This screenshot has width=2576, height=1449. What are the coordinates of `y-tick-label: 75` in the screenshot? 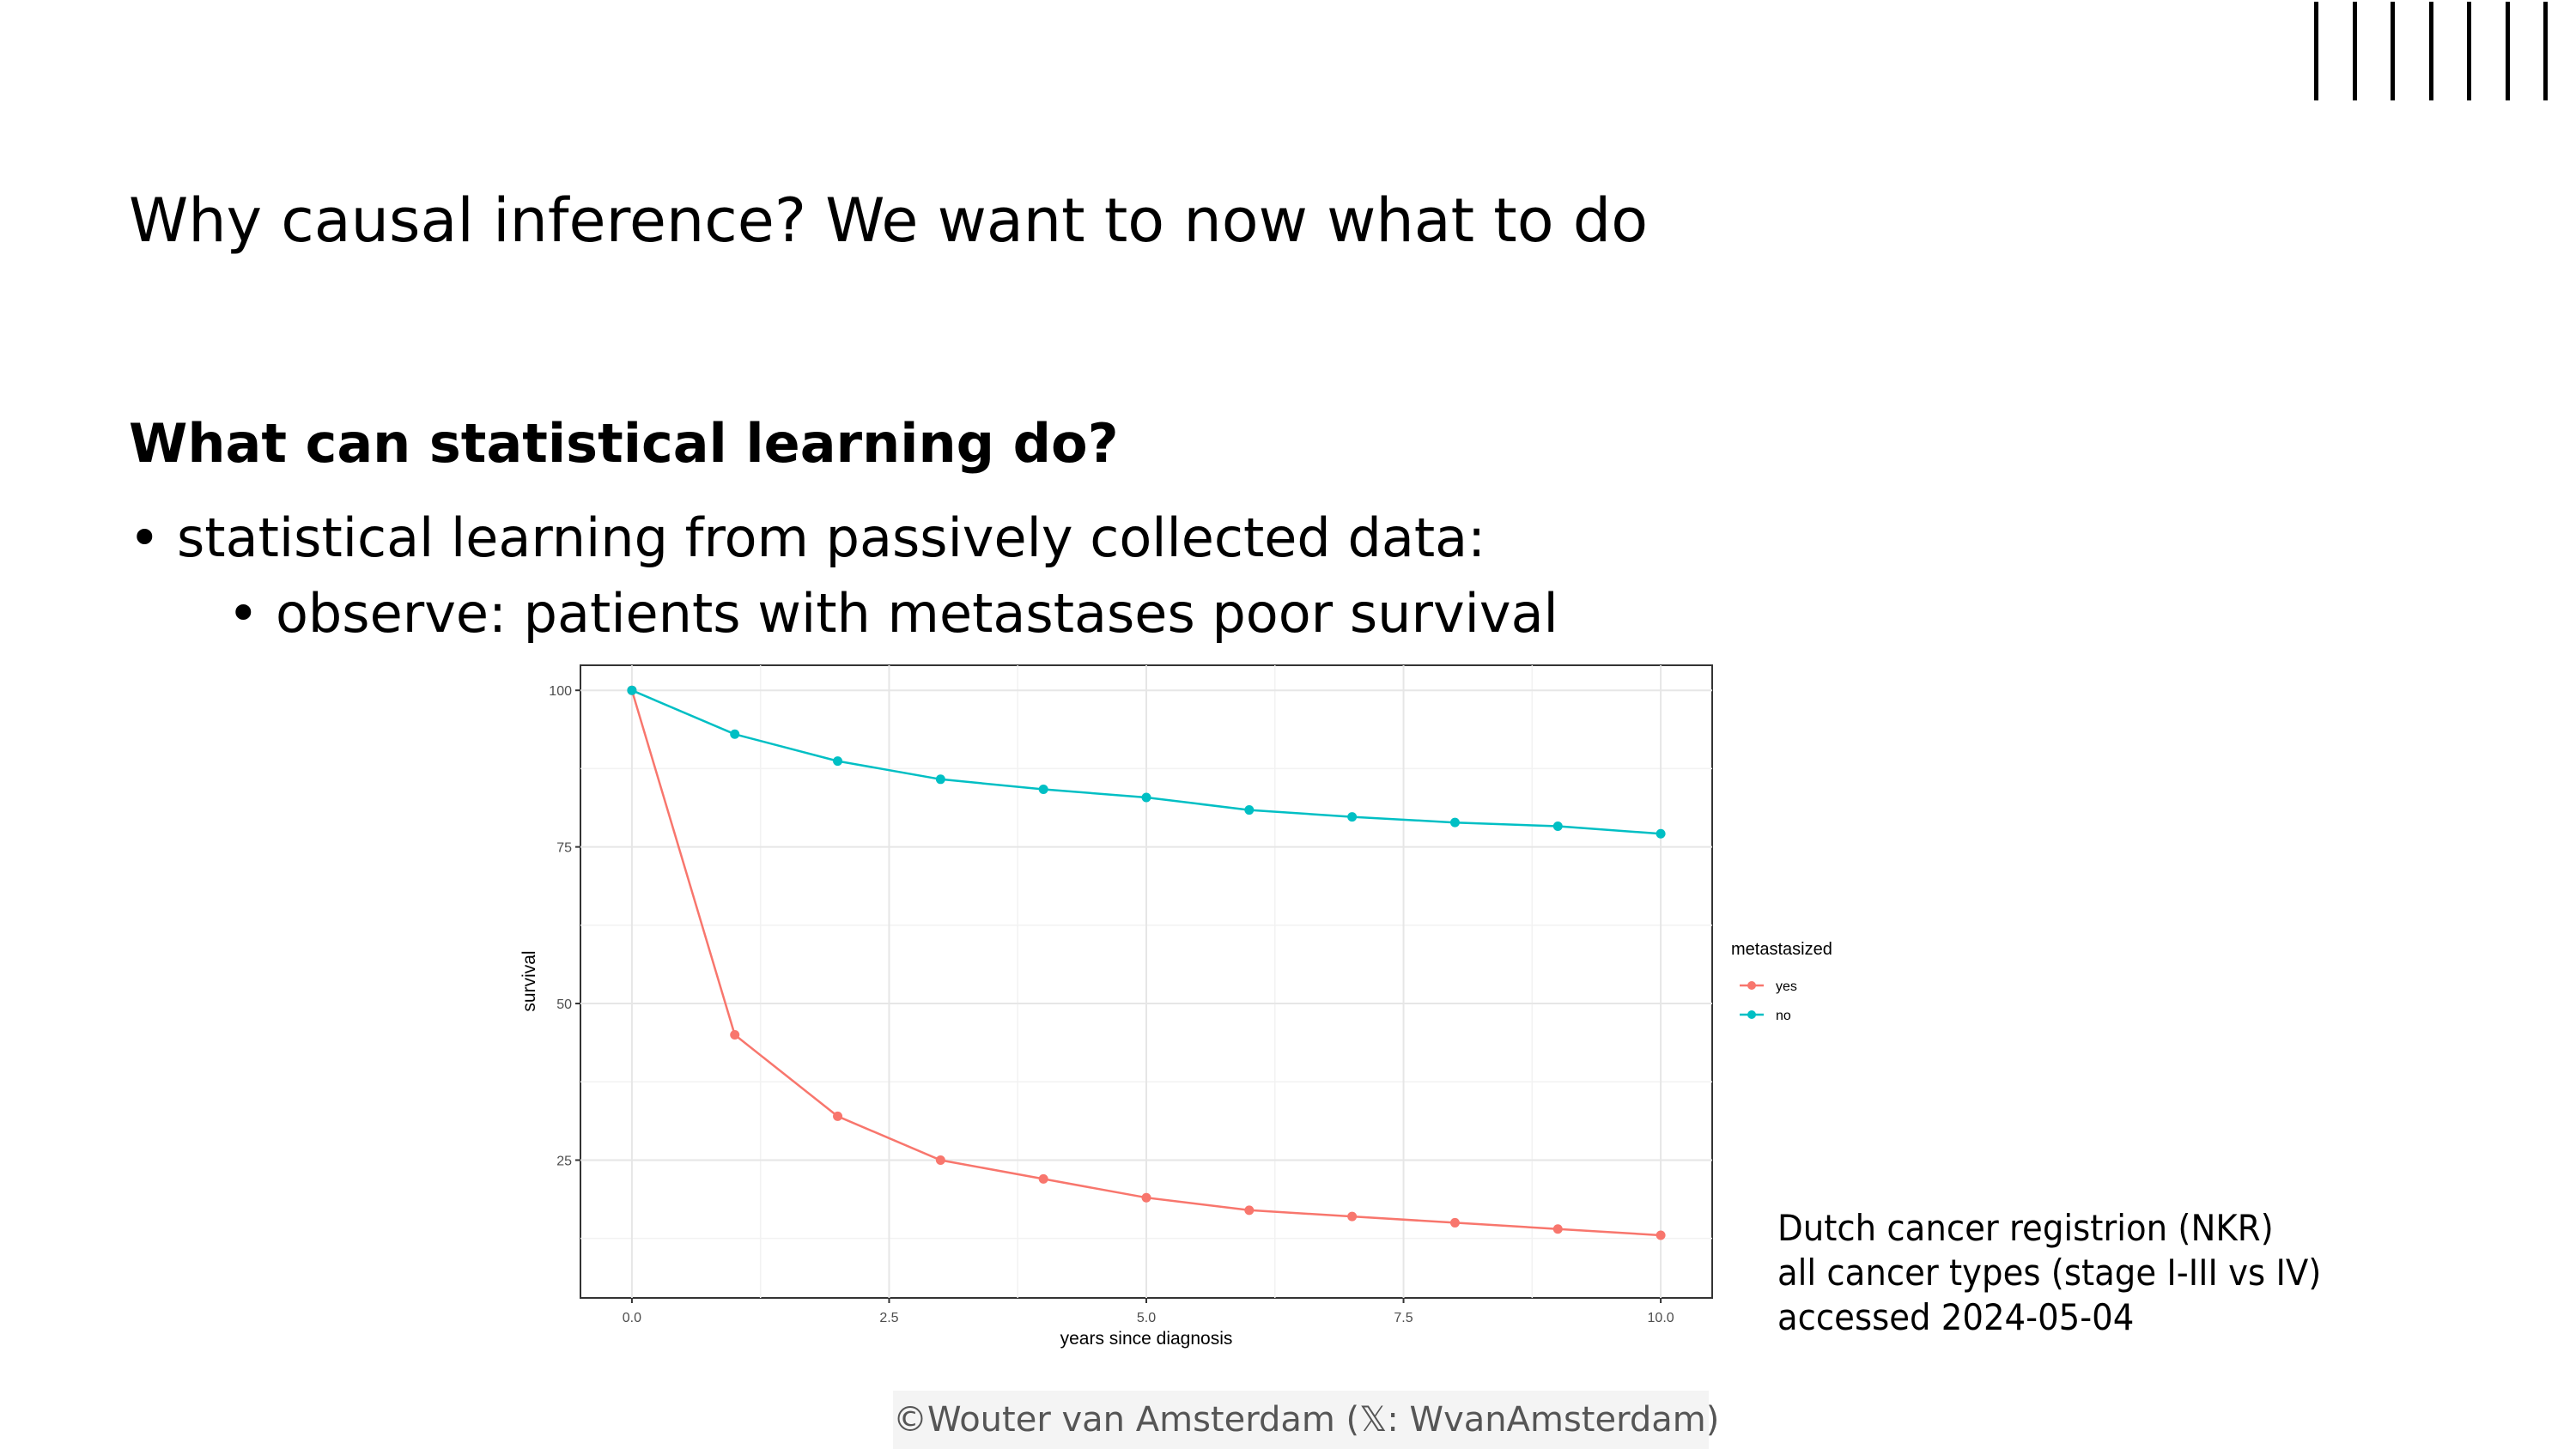 It's located at (564, 848).